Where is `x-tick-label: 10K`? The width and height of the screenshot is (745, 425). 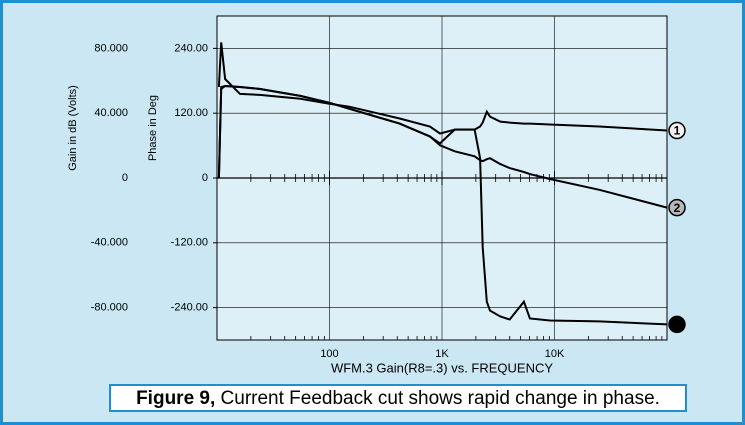
x-tick-label: 10K is located at coordinates (555, 354).